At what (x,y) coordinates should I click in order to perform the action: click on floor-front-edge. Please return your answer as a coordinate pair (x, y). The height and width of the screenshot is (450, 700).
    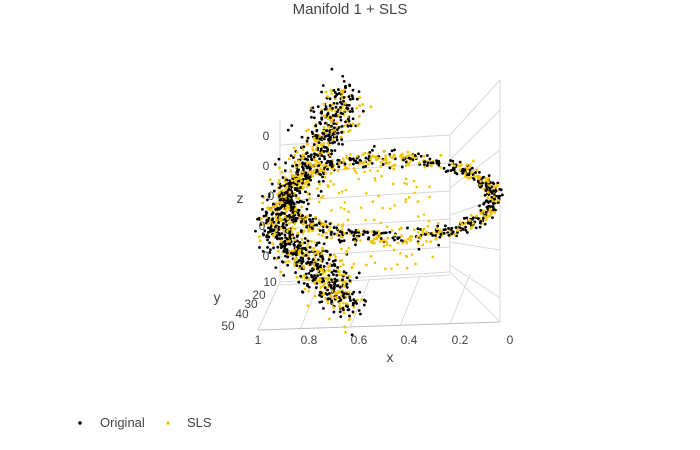
    Looking at the image, I should click on (379, 326).